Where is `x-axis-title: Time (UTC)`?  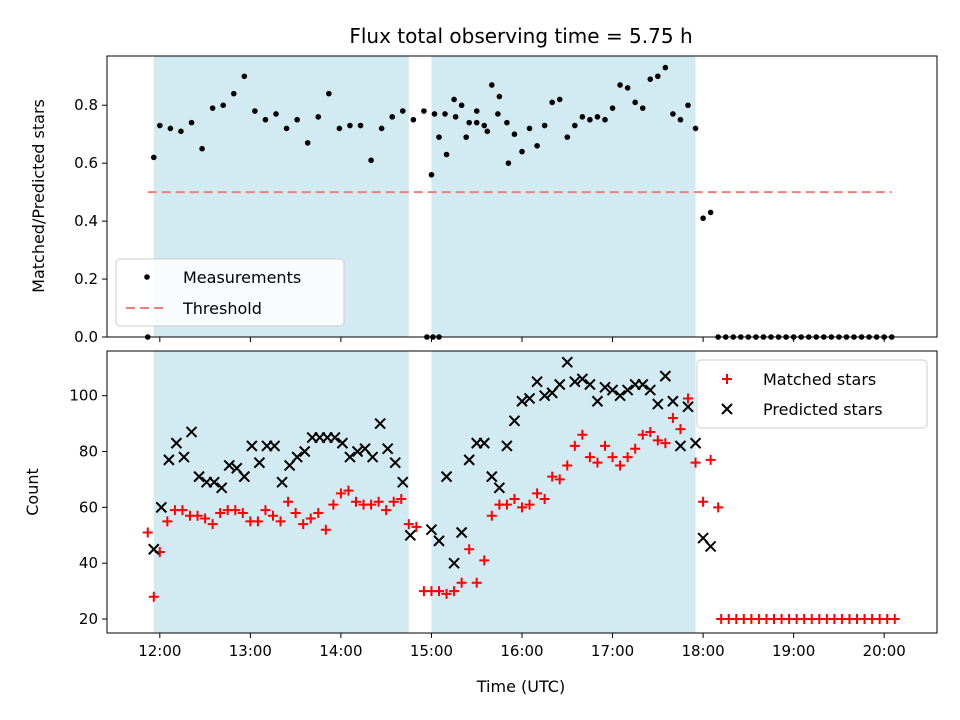
x-axis-title: Time (UTC) is located at coordinates (520, 686).